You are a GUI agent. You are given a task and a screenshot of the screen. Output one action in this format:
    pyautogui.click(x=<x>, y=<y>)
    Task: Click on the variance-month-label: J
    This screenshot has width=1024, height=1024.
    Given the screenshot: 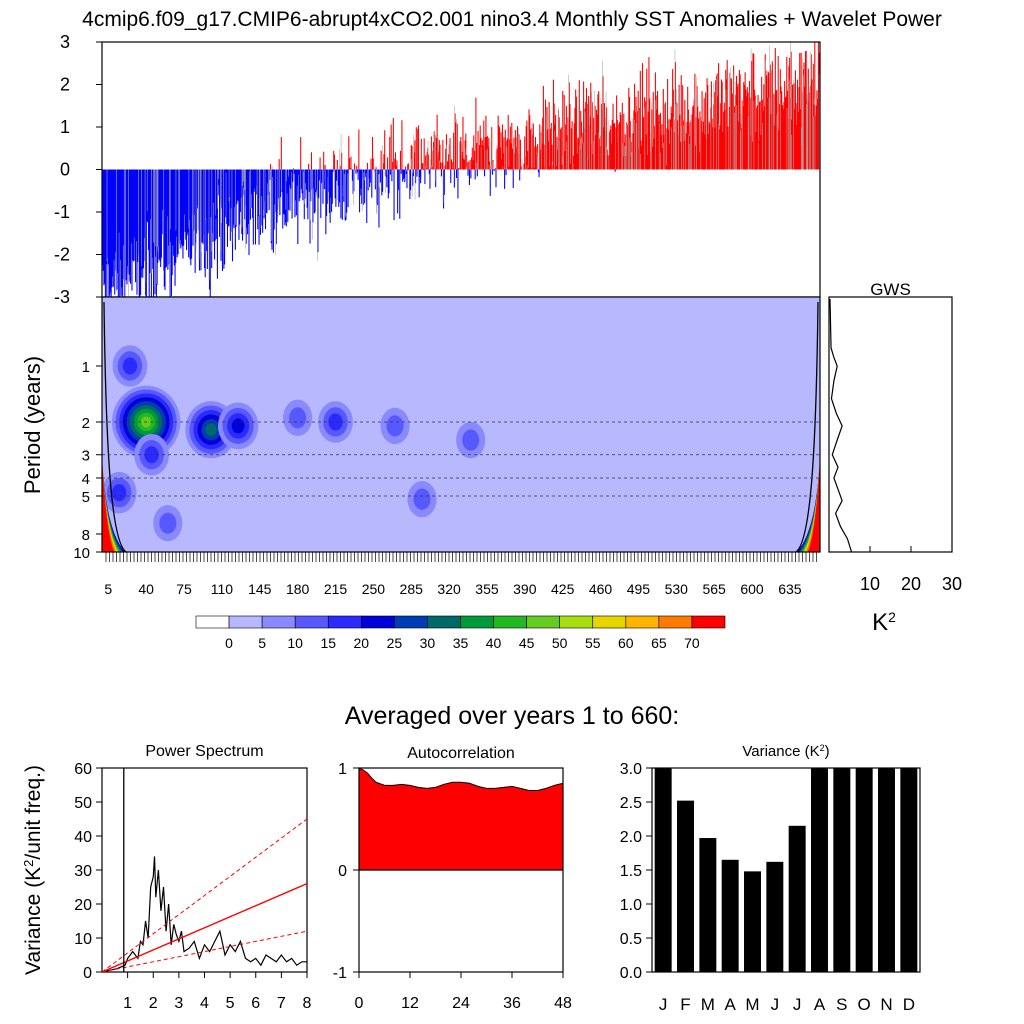 What is the action you would take?
    pyautogui.click(x=663, y=1004)
    